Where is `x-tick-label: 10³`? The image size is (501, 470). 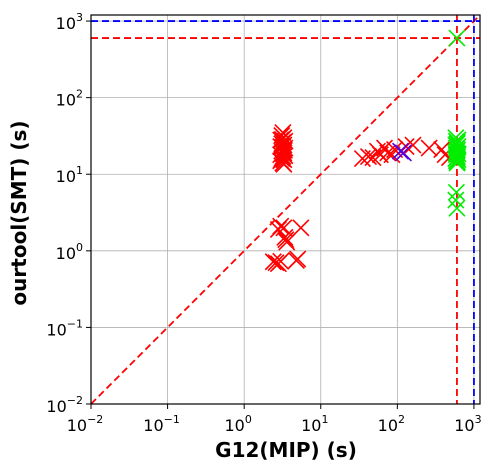 x-tick-label: 10³ is located at coordinates (467, 424).